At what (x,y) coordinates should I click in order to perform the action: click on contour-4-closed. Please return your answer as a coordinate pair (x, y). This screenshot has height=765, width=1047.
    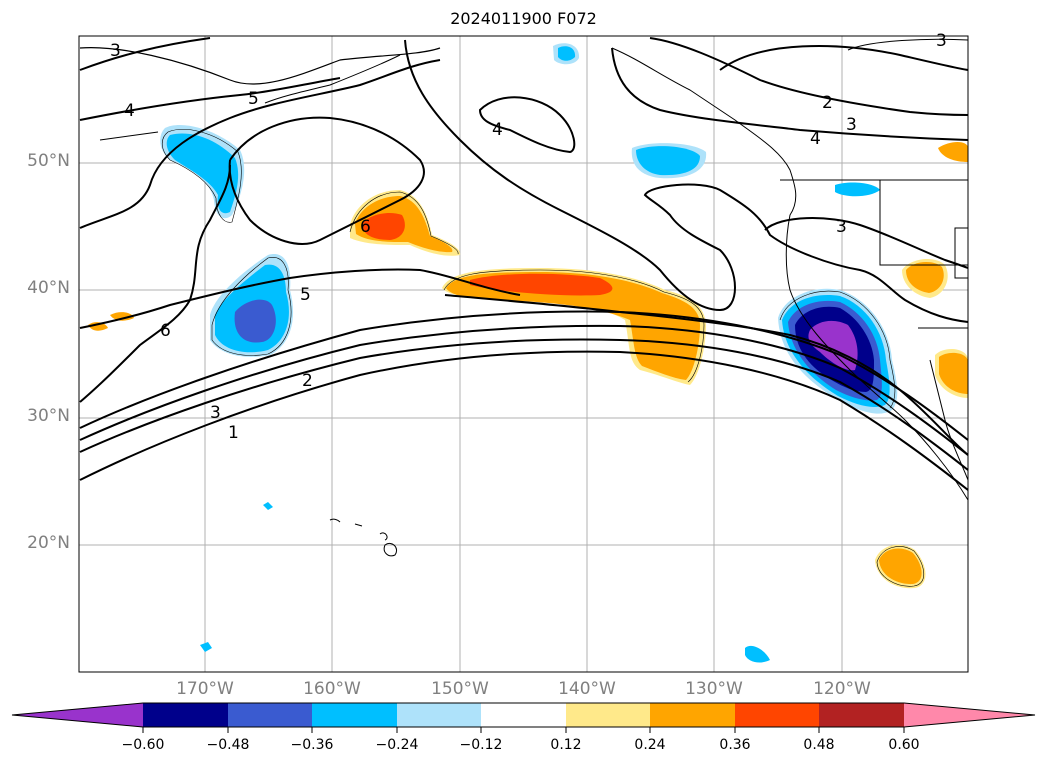
    Looking at the image, I should click on (527, 125).